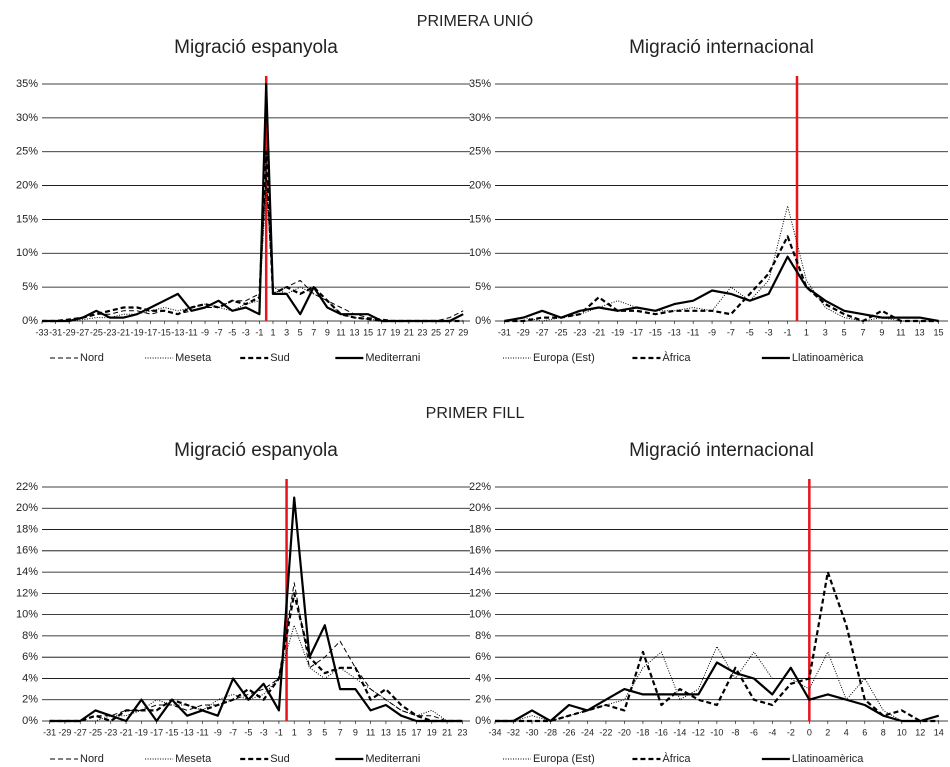  What do you see at coordinates (642, 732) in the screenshot?
I see `x-tick-label: -18` at bounding box center [642, 732].